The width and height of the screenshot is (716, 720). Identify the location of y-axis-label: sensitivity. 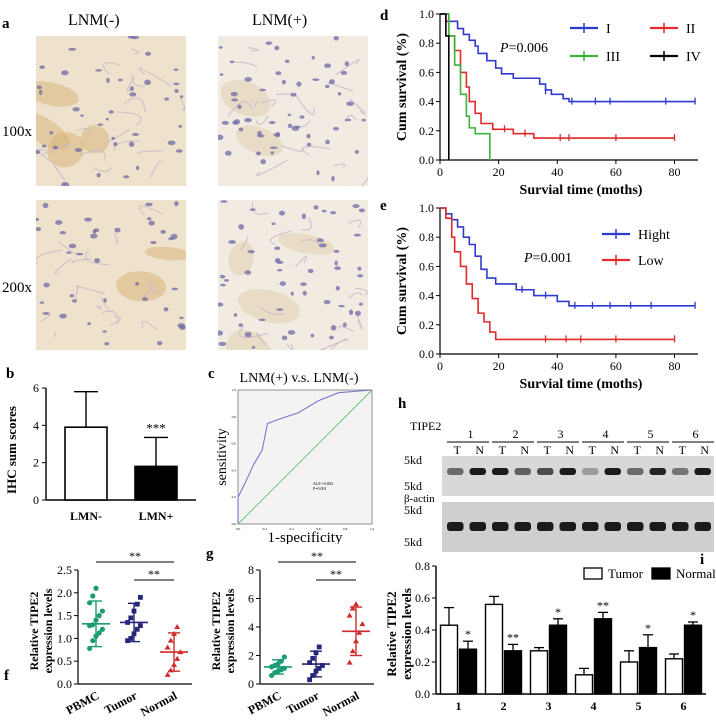
(222, 457).